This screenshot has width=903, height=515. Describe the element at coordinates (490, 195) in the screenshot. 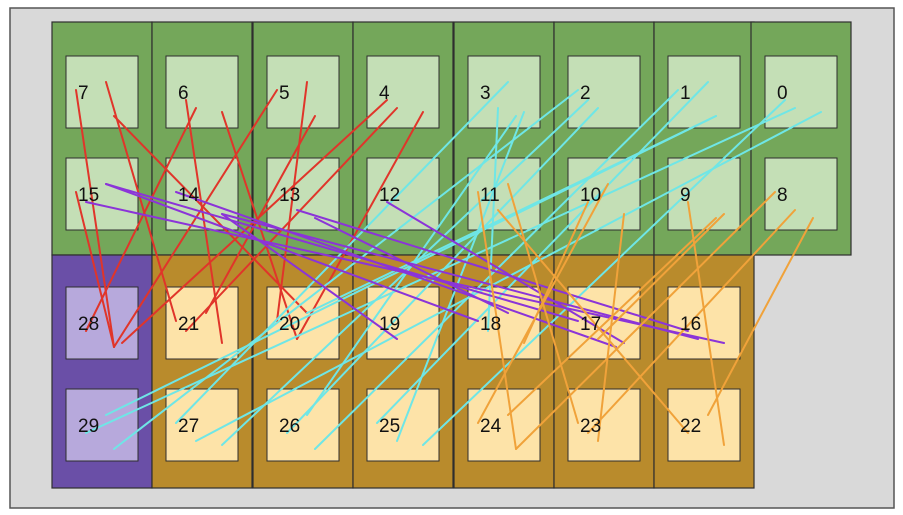

I see `node-11-label: 11` at that location.